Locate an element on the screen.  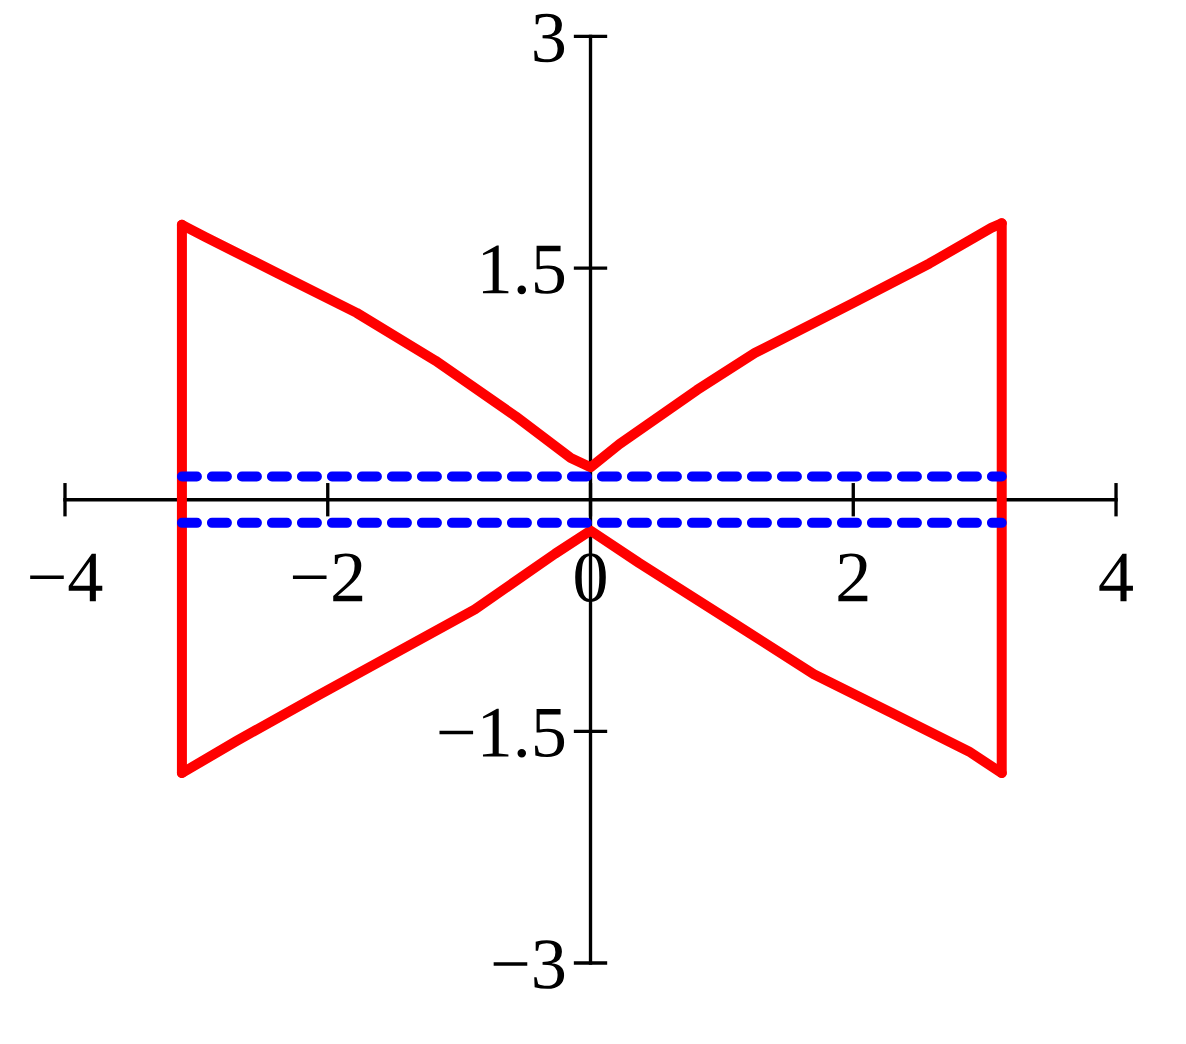
x-tick-label: 2 is located at coordinates (853, 577).